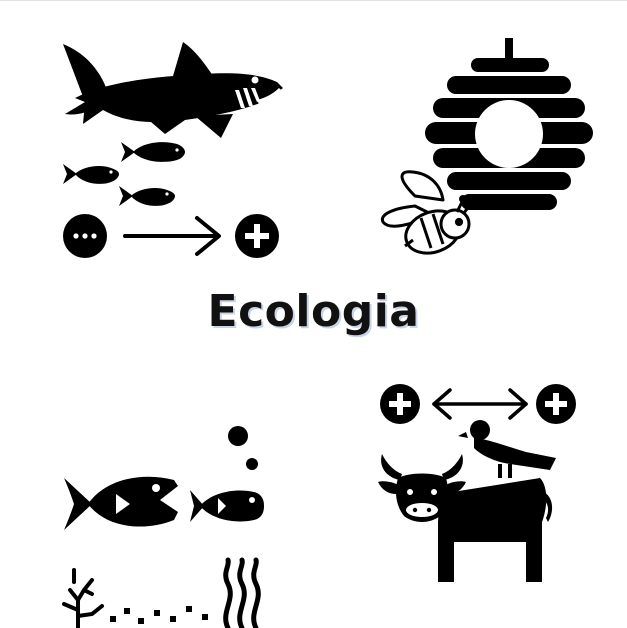 The image size is (627, 628). I want to click on commensalism-panel, so click(477, 484).